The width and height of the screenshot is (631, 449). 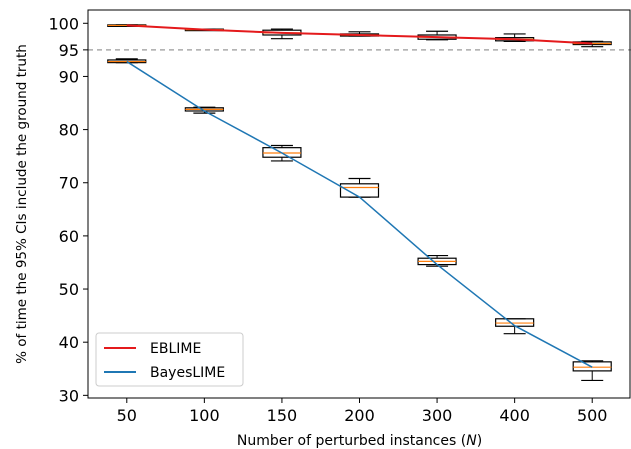 What do you see at coordinates (282, 415) in the screenshot?
I see `x-tick-label: 150` at bounding box center [282, 415].